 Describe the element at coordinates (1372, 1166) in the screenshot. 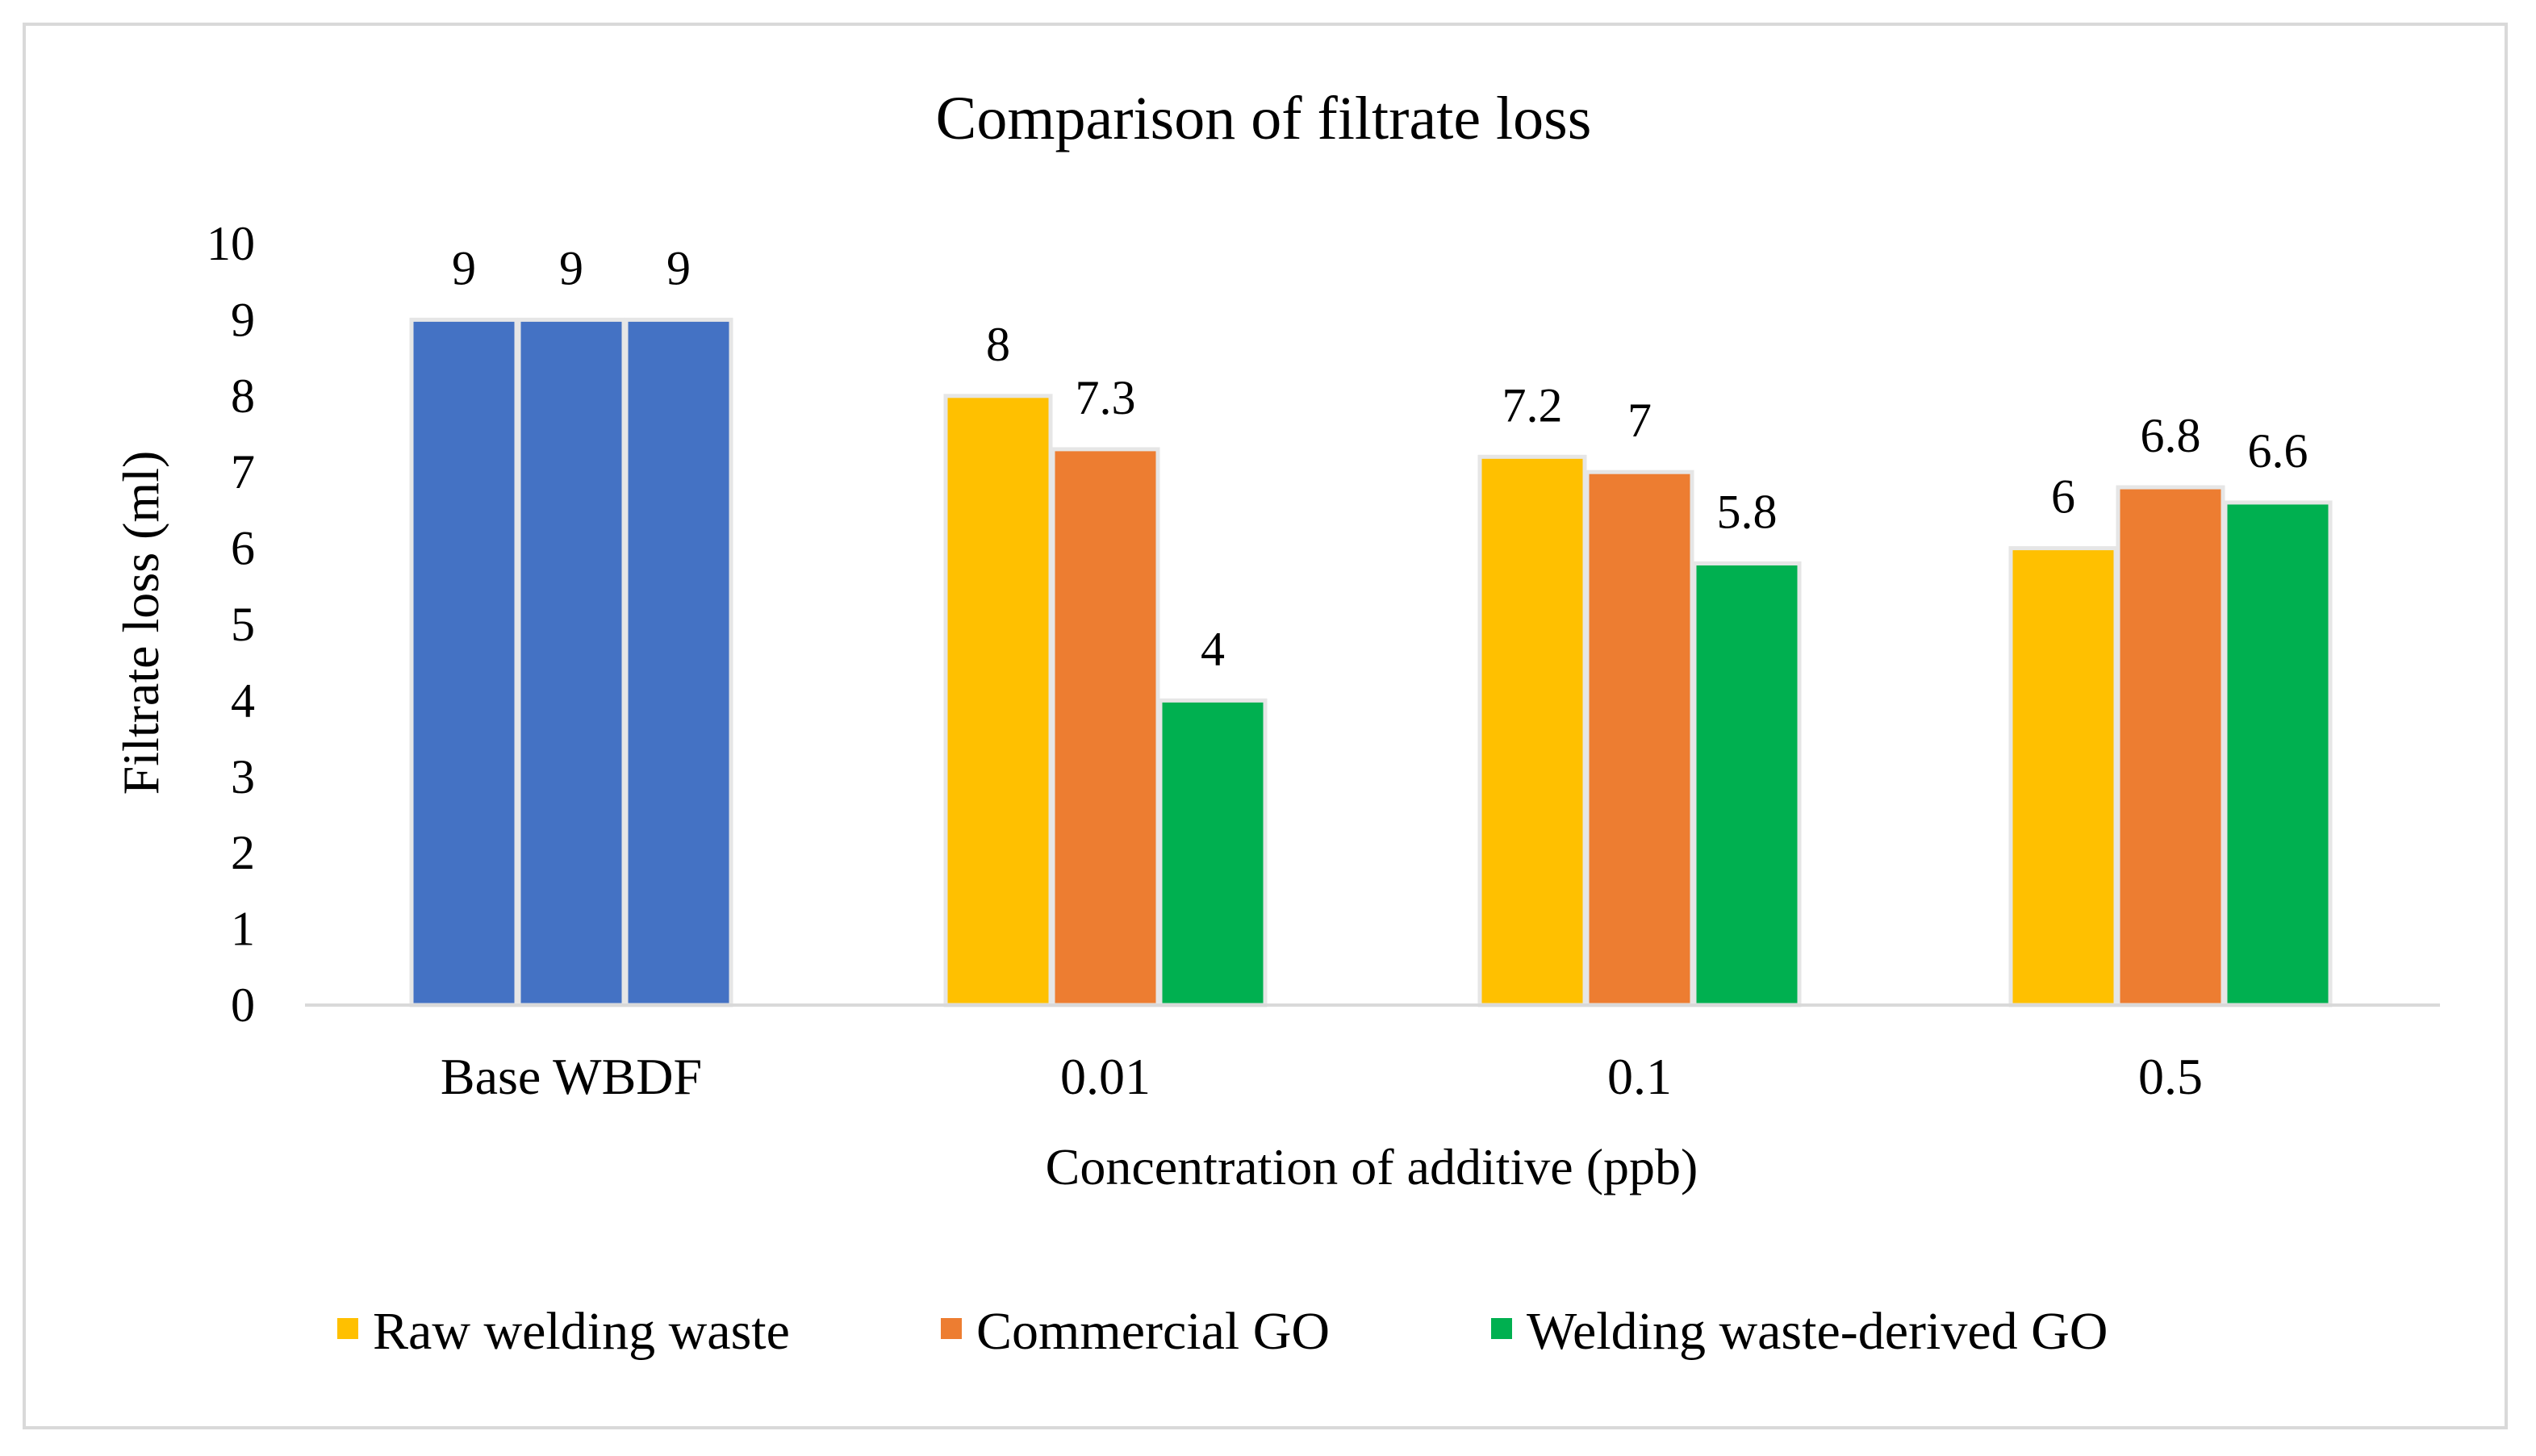

I see `x-axis-title: Concentration of additive (ppb)` at that location.